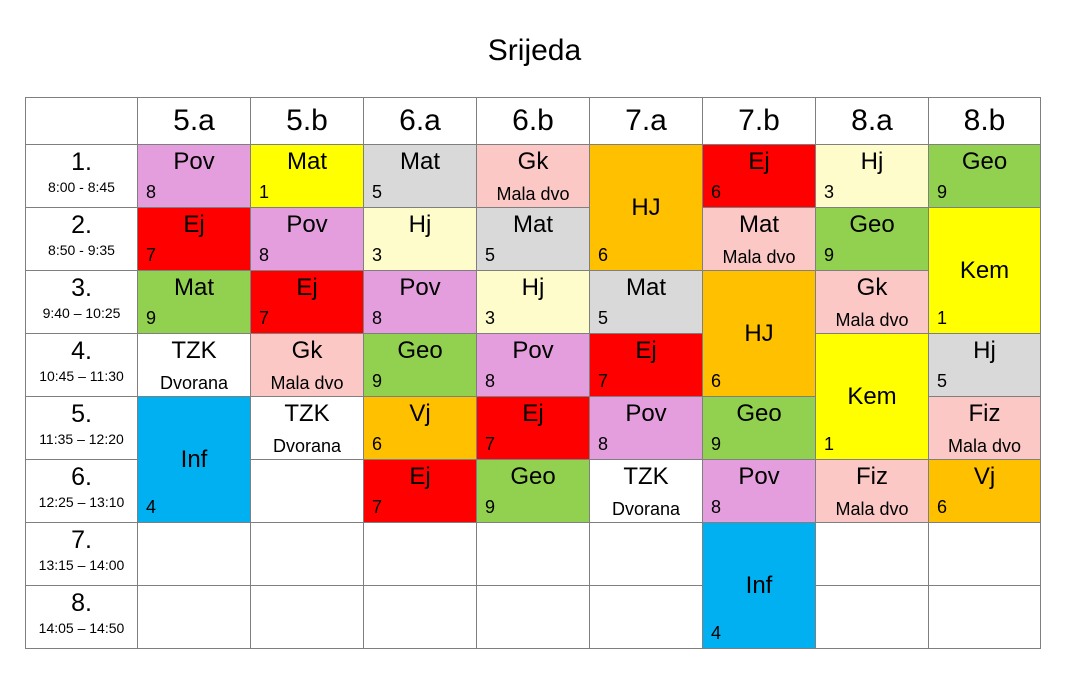  What do you see at coordinates (307, 350) in the screenshot?
I see `lesson-subject: Gk` at bounding box center [307, 350].